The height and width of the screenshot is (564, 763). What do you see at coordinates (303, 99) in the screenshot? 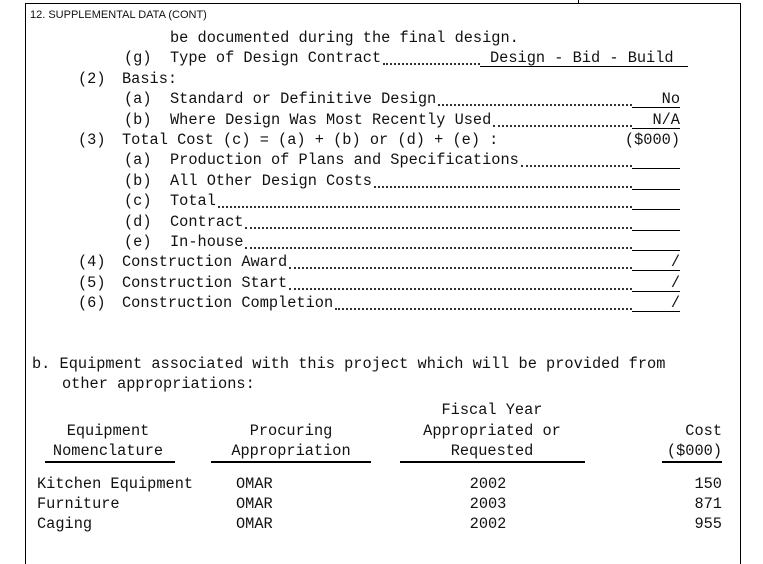
I see `item-label: Standard or Definitive Design` at bounding box center [303, 99].